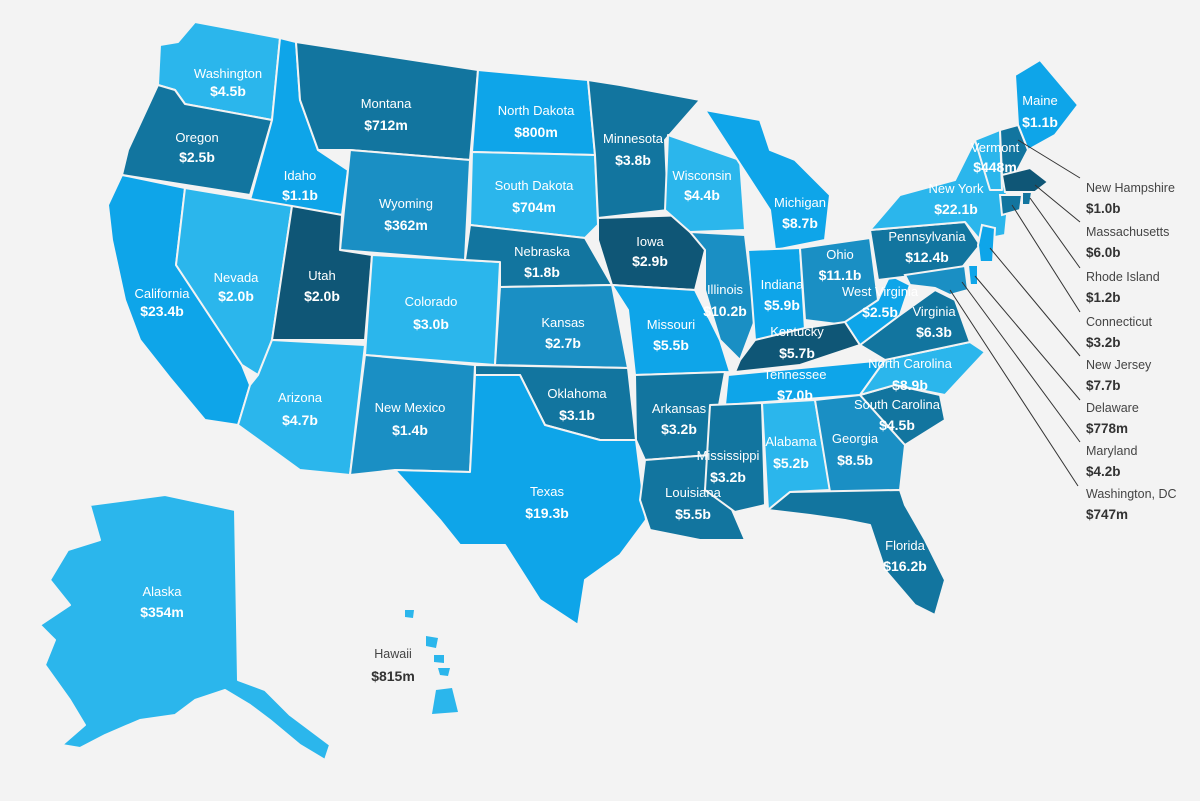 The width and height of the screenshot is (1200, 801). Describe the element at coordinates (1040, 122) in the screenshot. I see `label-maine-value: $1.1b` at that location.